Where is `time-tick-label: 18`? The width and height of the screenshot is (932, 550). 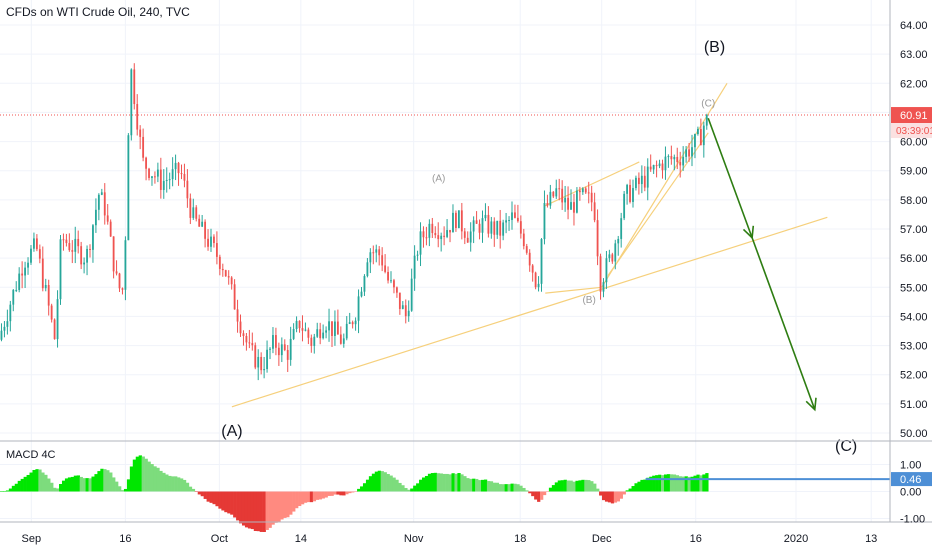 time-tick-label: 18 is located at coordinates (520, 539).